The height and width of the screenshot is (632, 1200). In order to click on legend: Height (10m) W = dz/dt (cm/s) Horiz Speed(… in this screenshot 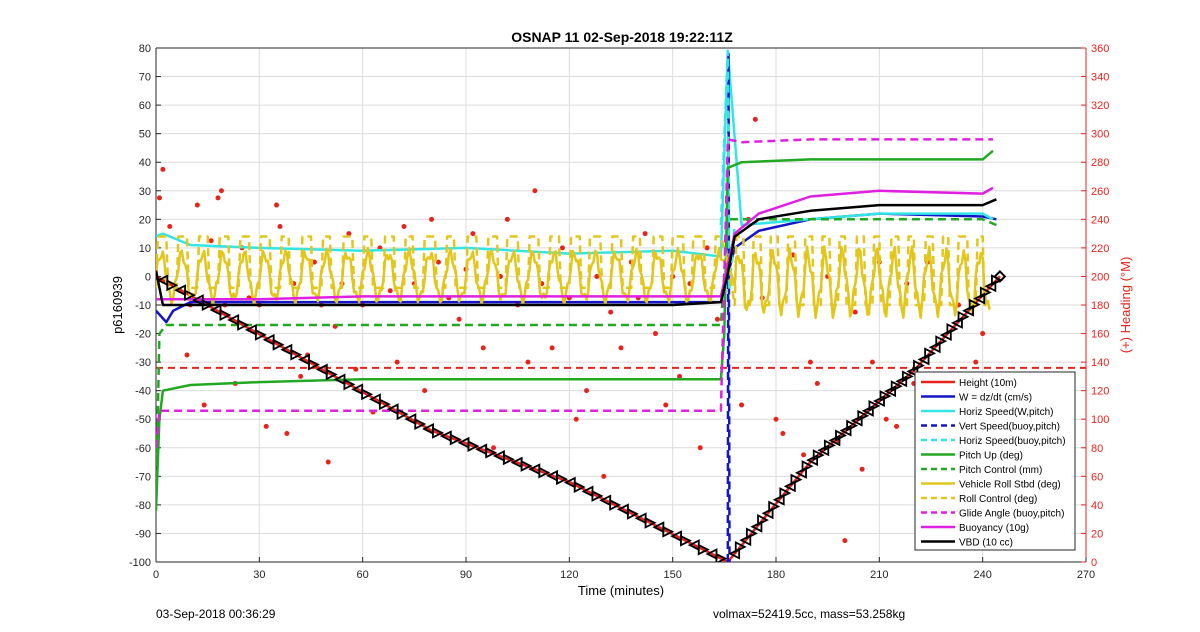, I will do `click(995, 461)`.